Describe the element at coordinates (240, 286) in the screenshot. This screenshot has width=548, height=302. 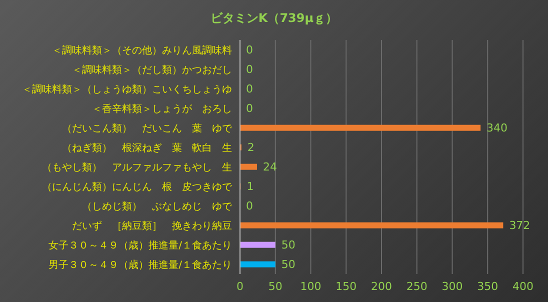
I see `x-tick-label: 0` at that location.